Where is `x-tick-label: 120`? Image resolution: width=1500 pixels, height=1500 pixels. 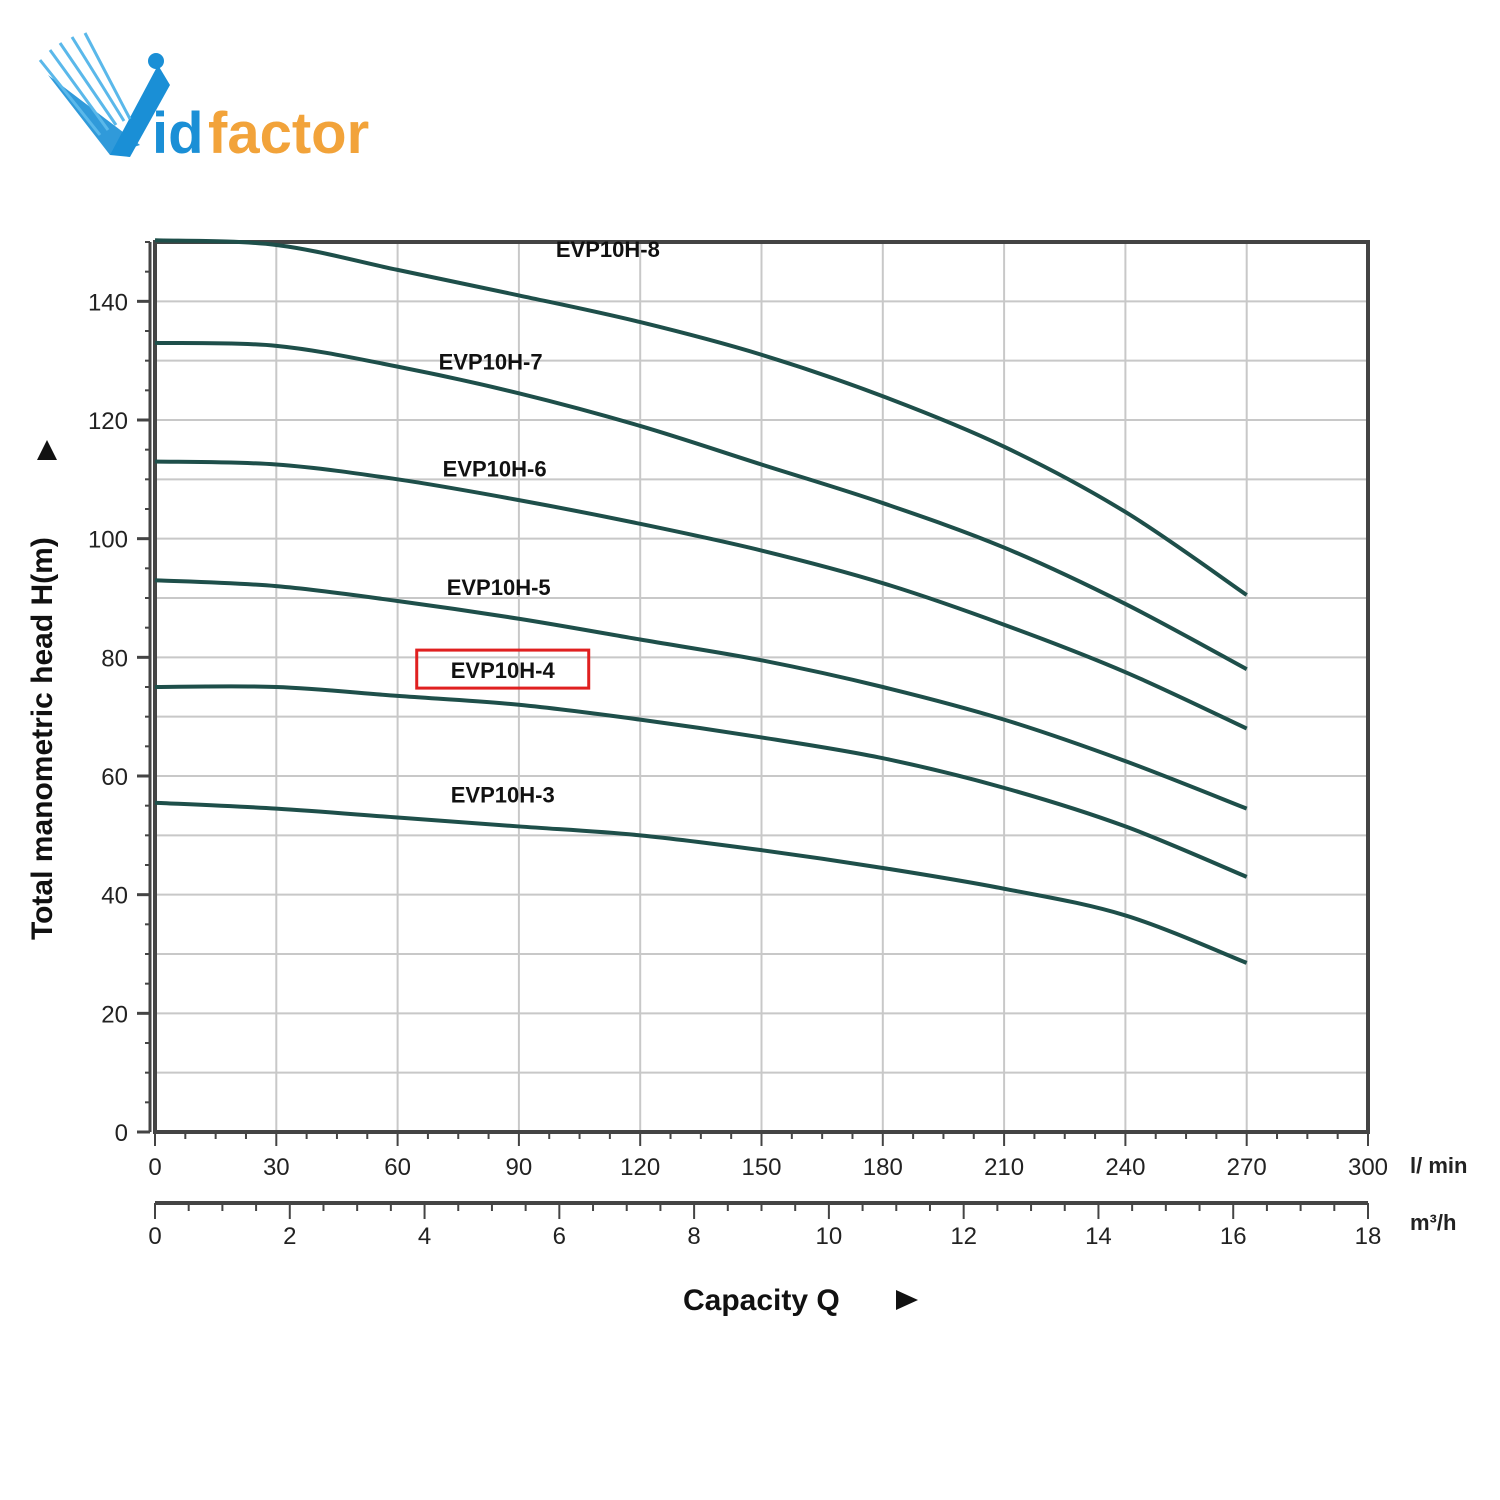
x-tick-label: 120 is located at coordinates (640, 1167).